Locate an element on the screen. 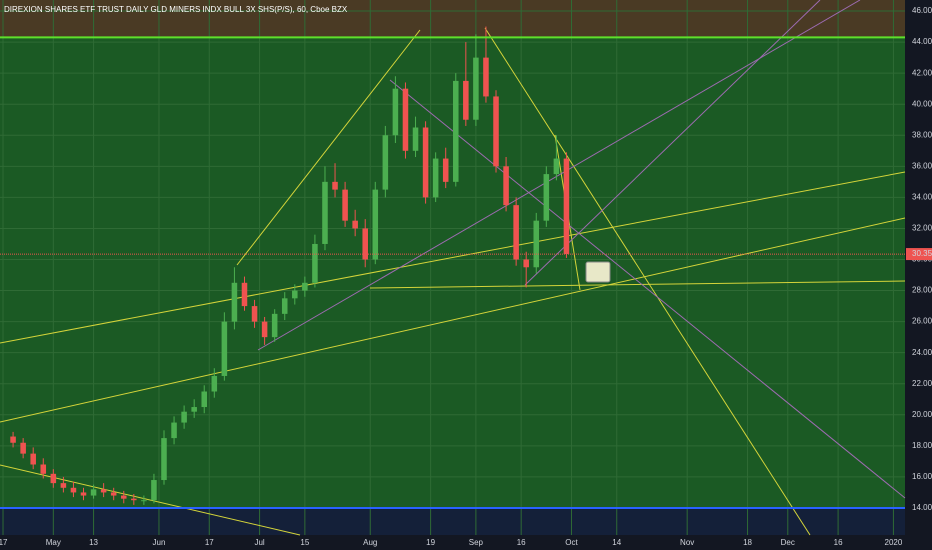 The width and height of the screenshot is (932, 550). x-tick-label: 2020 is located at coordinates (894, 542).